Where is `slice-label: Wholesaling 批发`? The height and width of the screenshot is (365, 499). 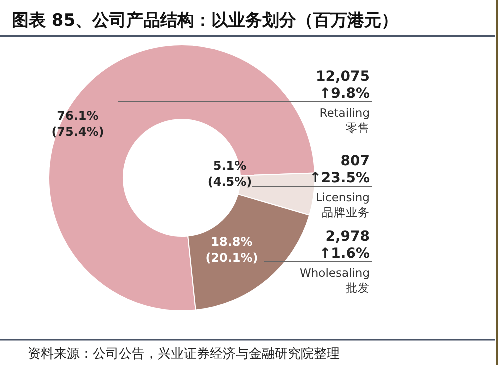
slice-label: Wholesaling 批发 is located at coordinates (335, 280).